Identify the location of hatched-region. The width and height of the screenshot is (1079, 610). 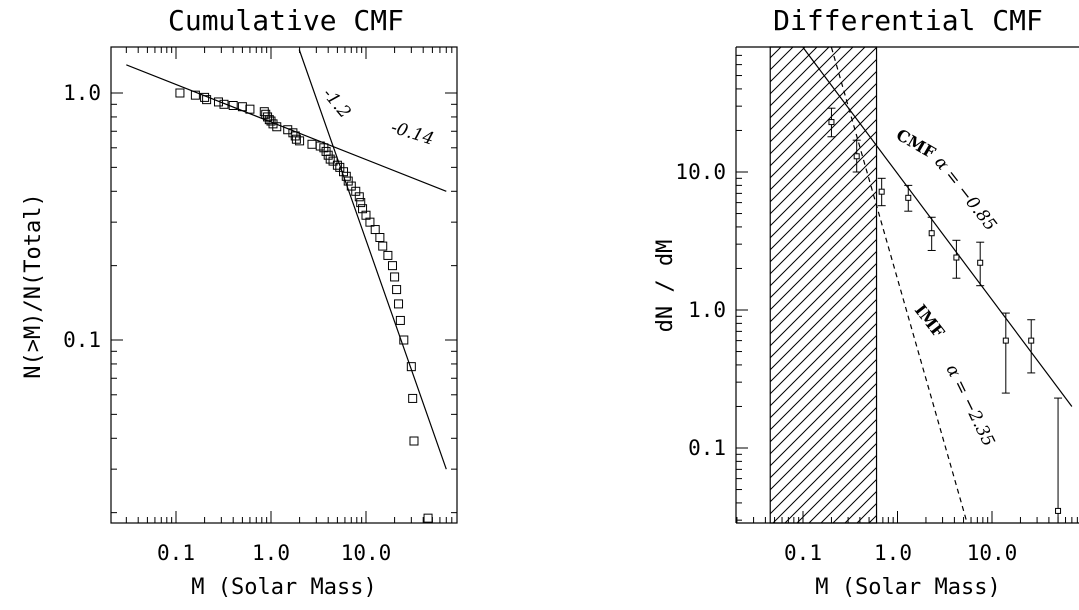
(823, 285).